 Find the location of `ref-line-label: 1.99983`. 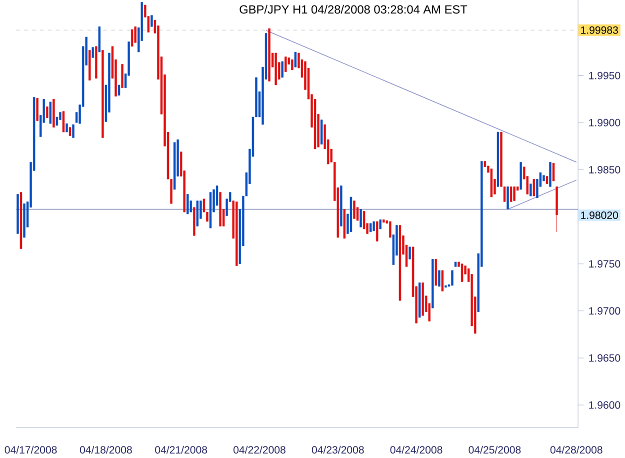

ref-line-label: 1.99983 is located at coordinates (599, 30).